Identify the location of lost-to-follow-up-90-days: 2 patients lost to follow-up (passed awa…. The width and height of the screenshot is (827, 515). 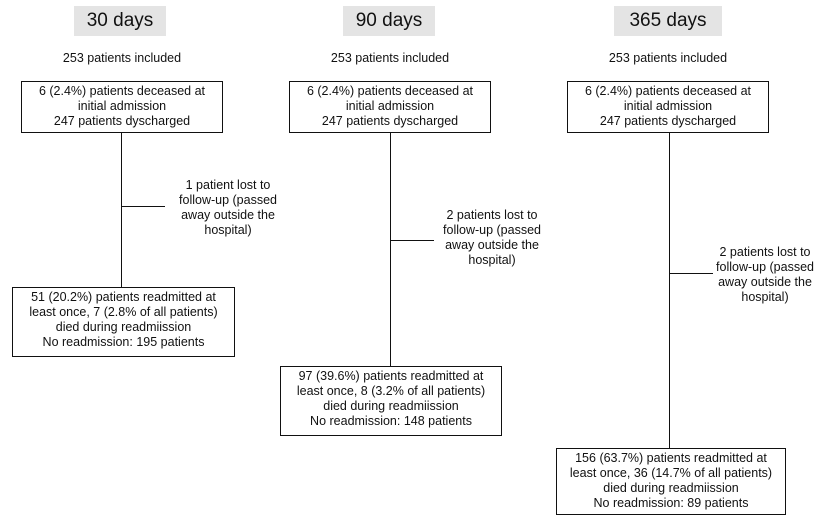
(492, 238).